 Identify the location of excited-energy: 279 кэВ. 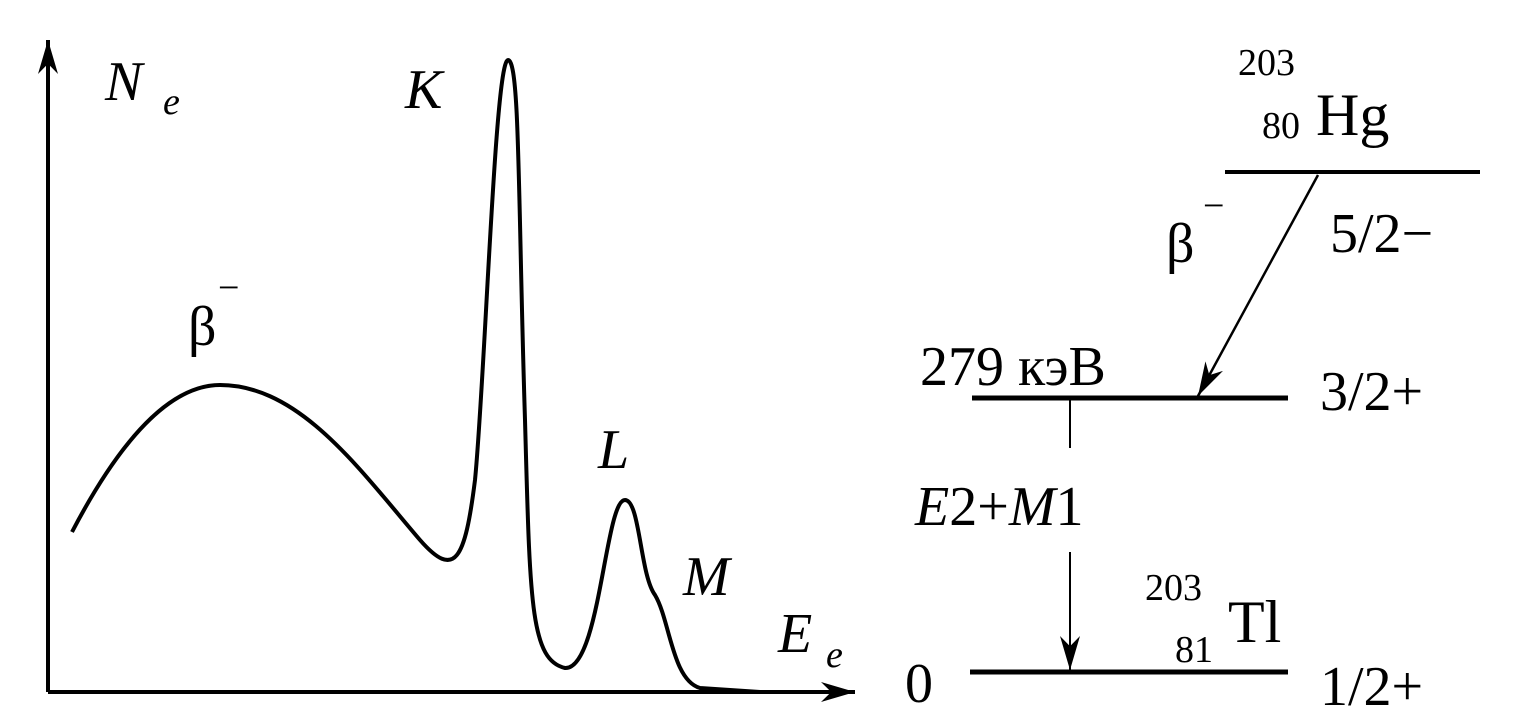
(1013, 367).